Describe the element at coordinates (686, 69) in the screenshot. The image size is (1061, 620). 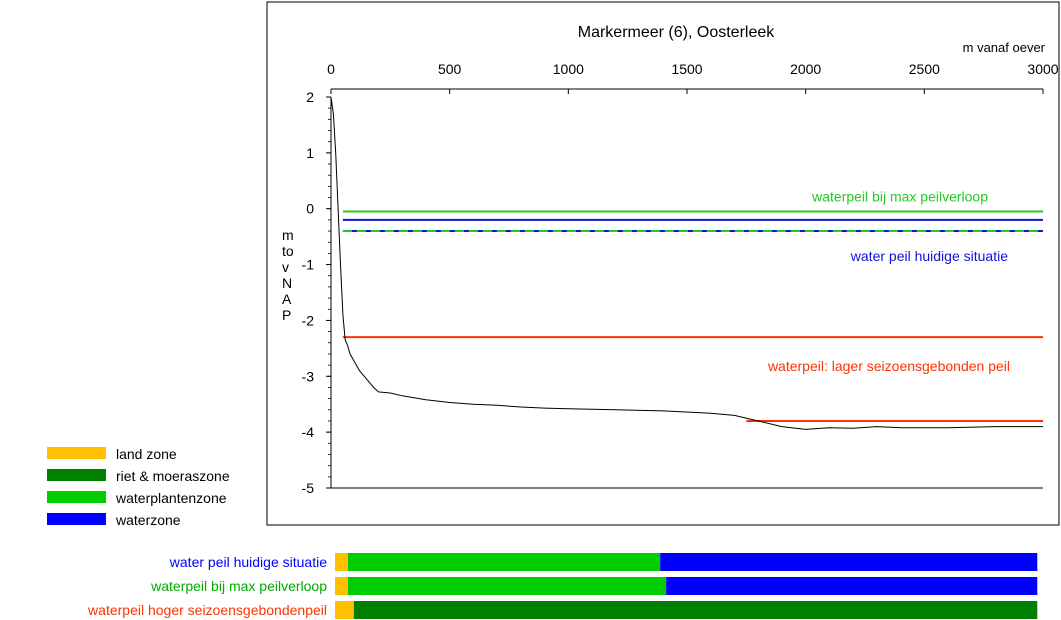
I see `x-tick-label: 1500` at that location.